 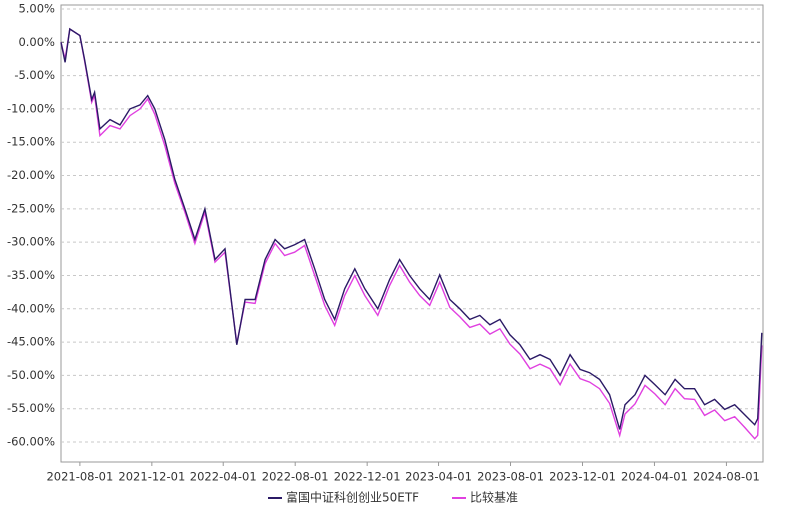 I want to click on y-tick-label: -5.00%, so click(x=34, y=75).